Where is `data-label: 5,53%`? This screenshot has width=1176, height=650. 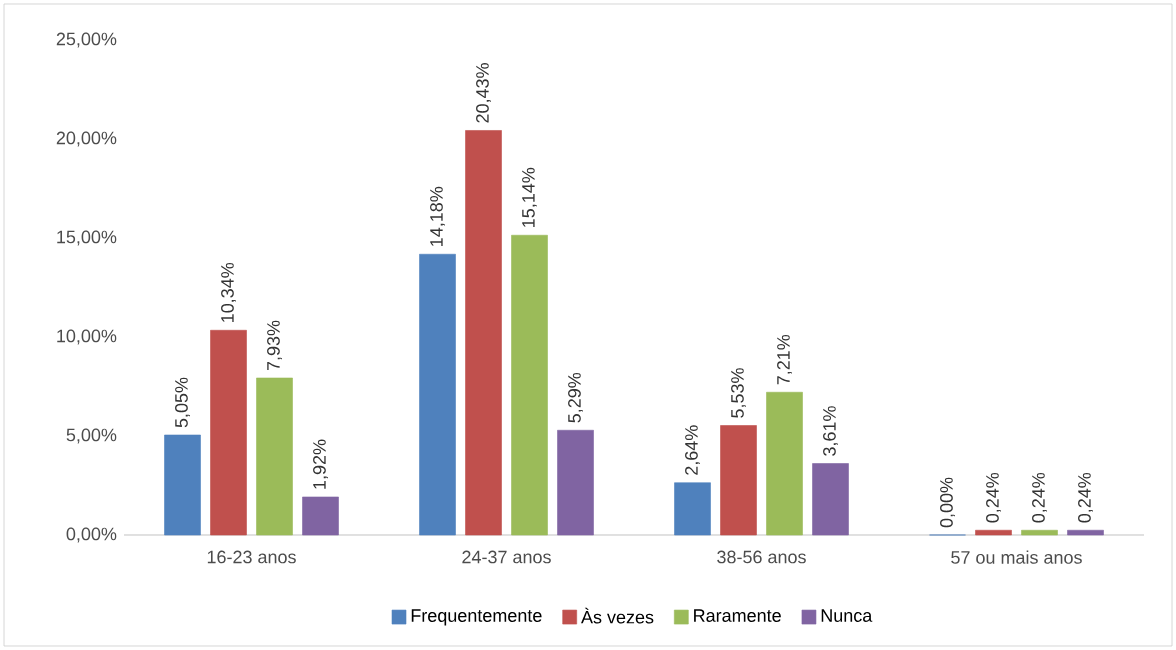
data-label: 5,53% is located at coordinates (738, 393).